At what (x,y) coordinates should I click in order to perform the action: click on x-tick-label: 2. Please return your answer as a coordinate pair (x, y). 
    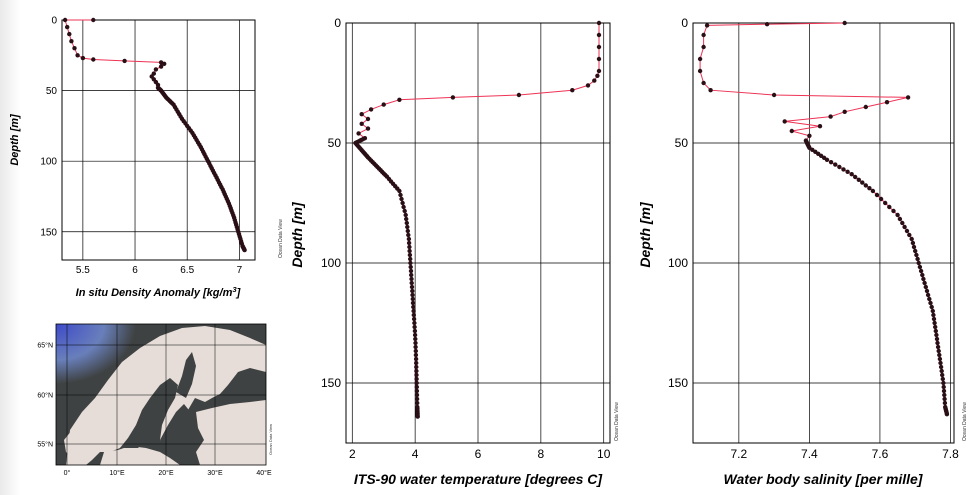
    Looking at the image, I should click on (352, 454).